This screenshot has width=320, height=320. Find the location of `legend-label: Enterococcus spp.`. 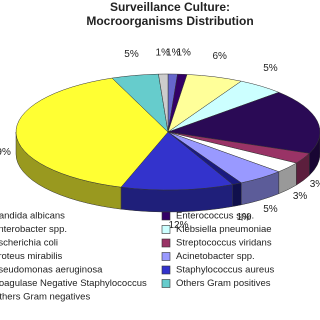

legend-label: Enterococcus spp. is located at coordinates (215, 216).